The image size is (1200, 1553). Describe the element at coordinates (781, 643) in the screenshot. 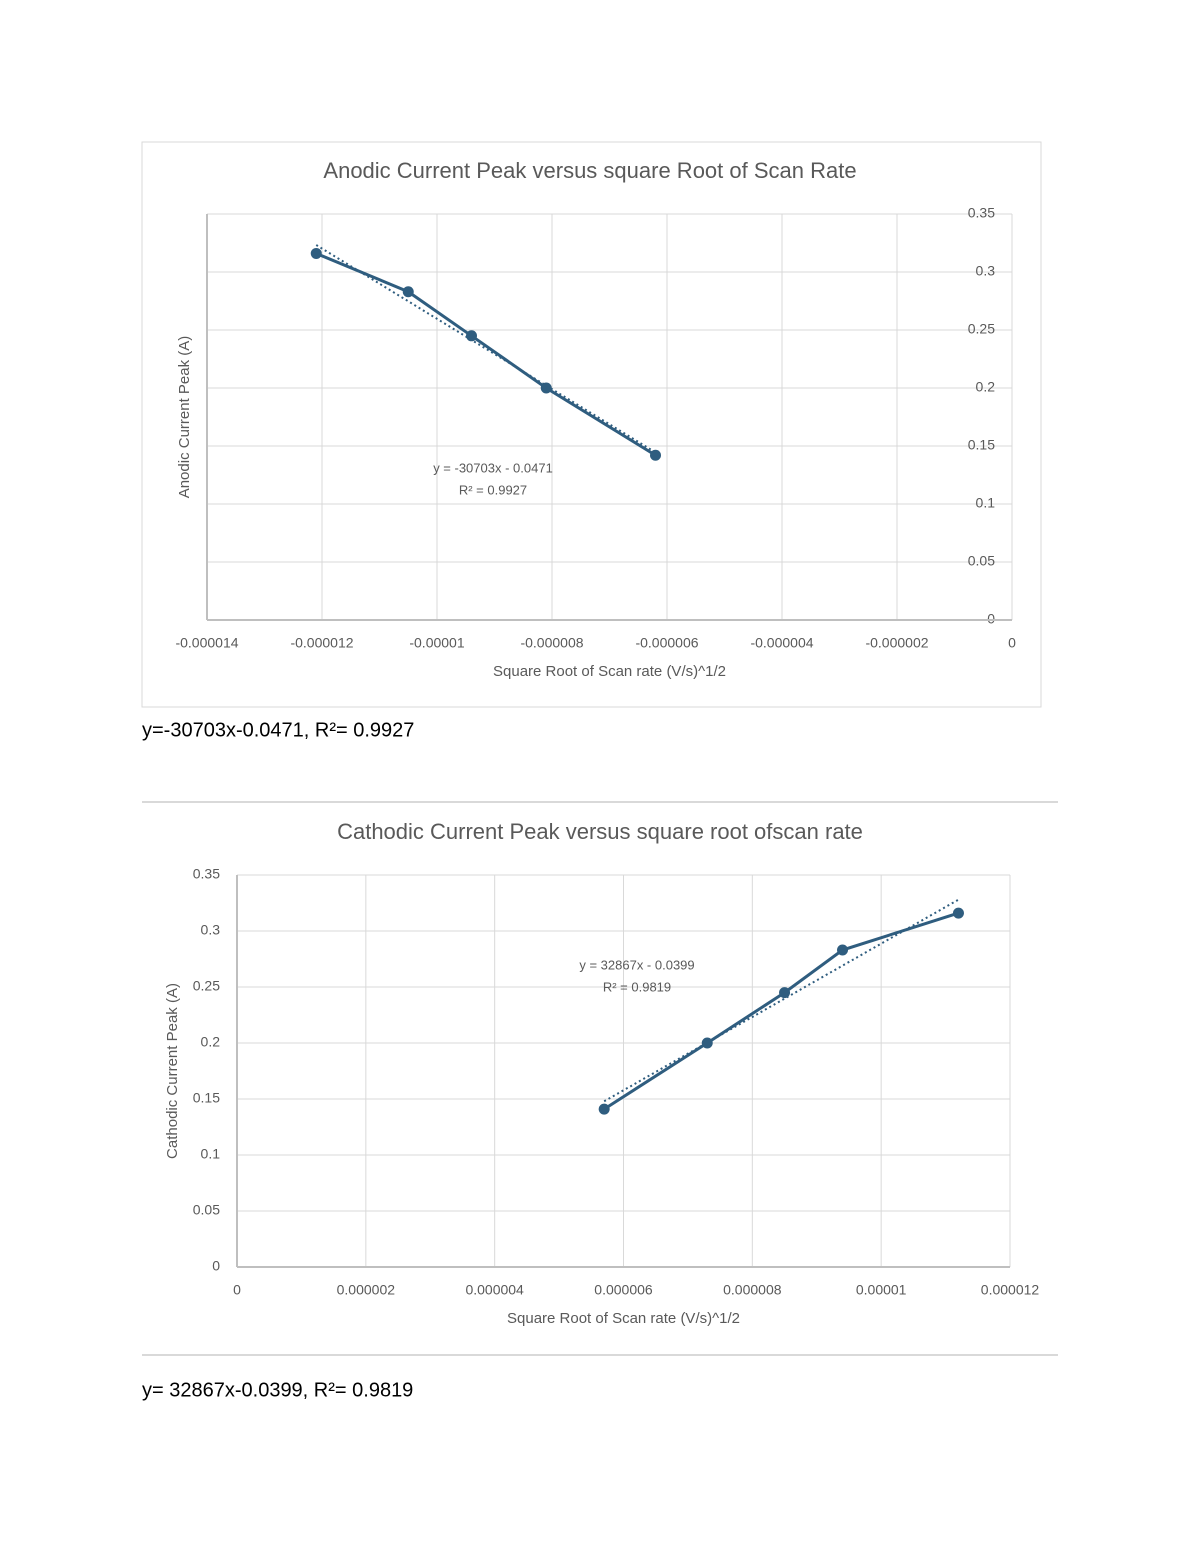

I see `x-tick-label: -0.000004` at that location.